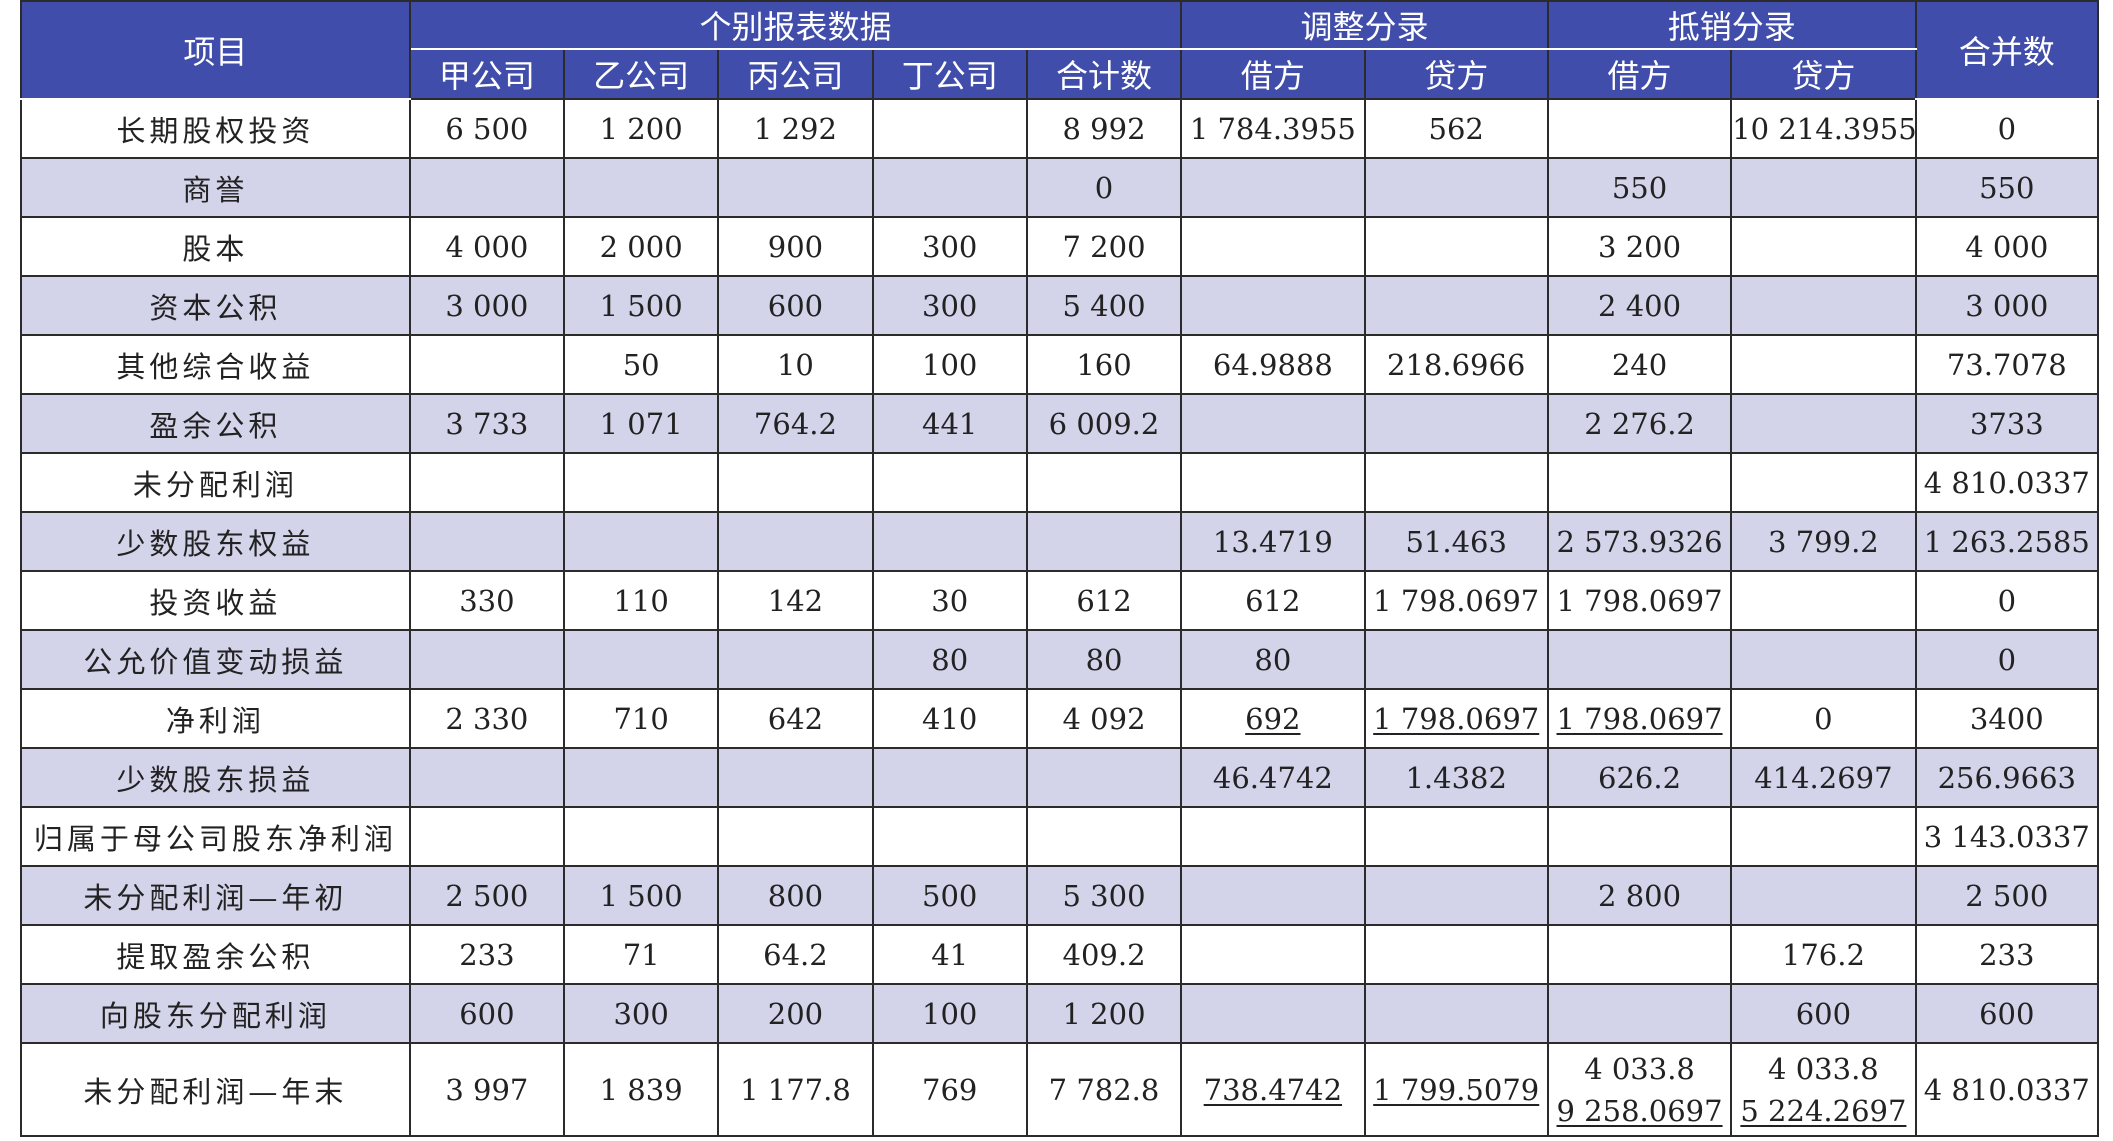 This screenshot has width=2113, height=1141. I want to click on table-cell: 2 400, so click(1639, 305).